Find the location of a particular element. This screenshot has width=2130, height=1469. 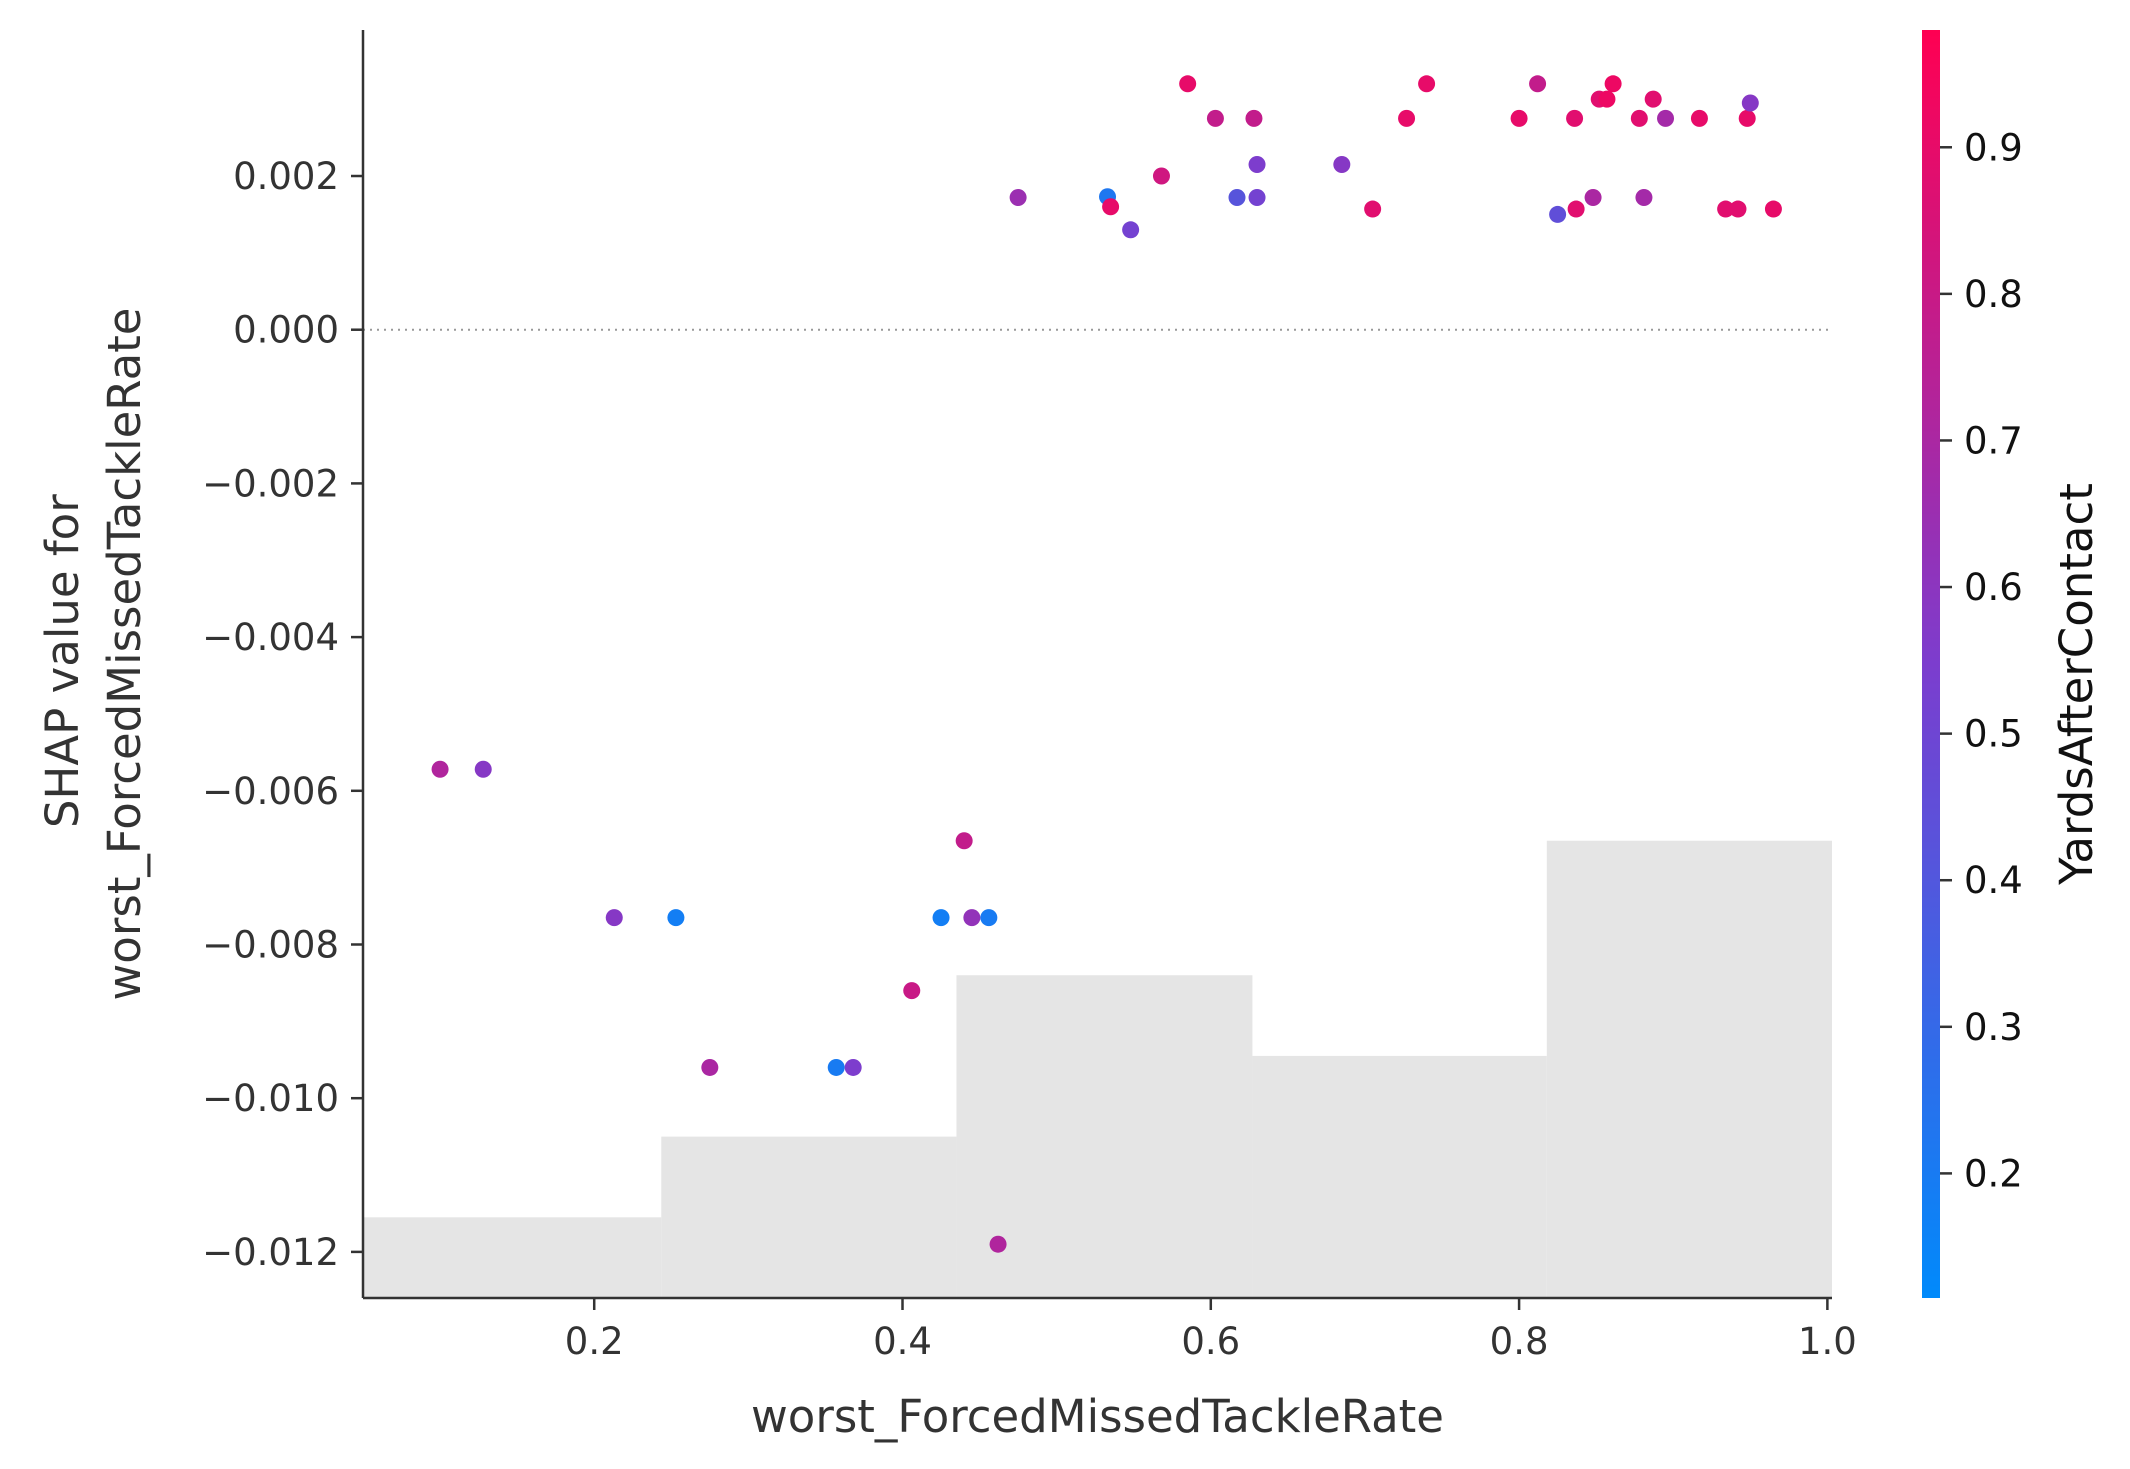

x-tick-label-0: 0.2 is located at coordinates (594, 1341).